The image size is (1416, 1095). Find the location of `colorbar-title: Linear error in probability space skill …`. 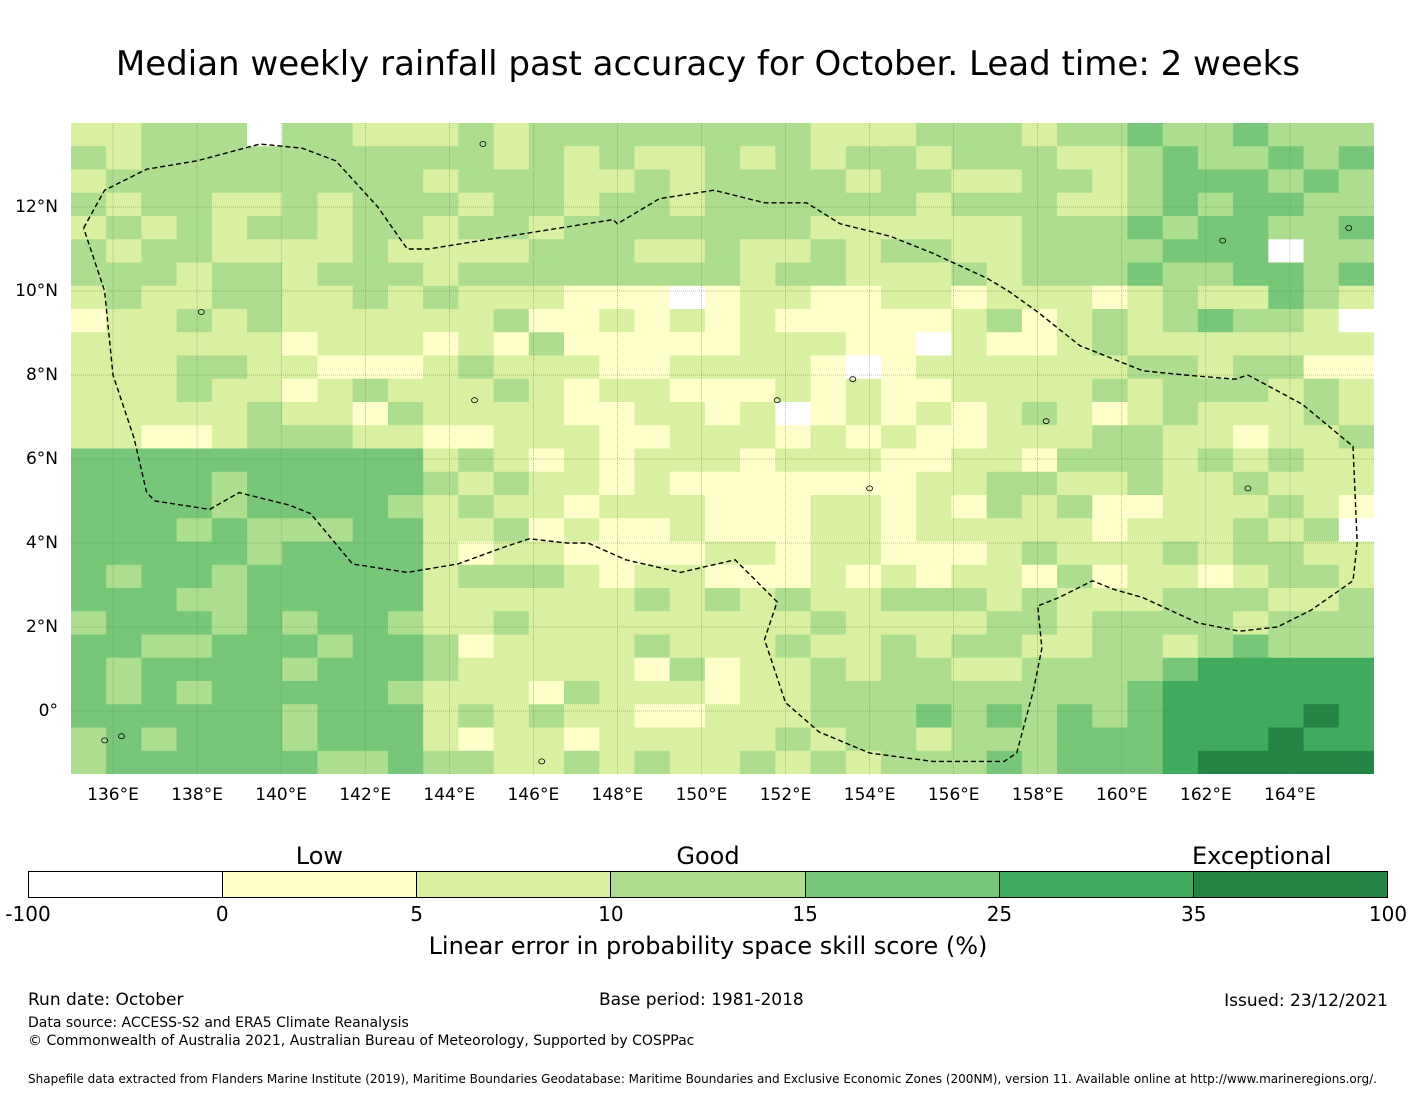

colorbar-title: Linear error in probability space skill … is located at coordinates (708, 946).